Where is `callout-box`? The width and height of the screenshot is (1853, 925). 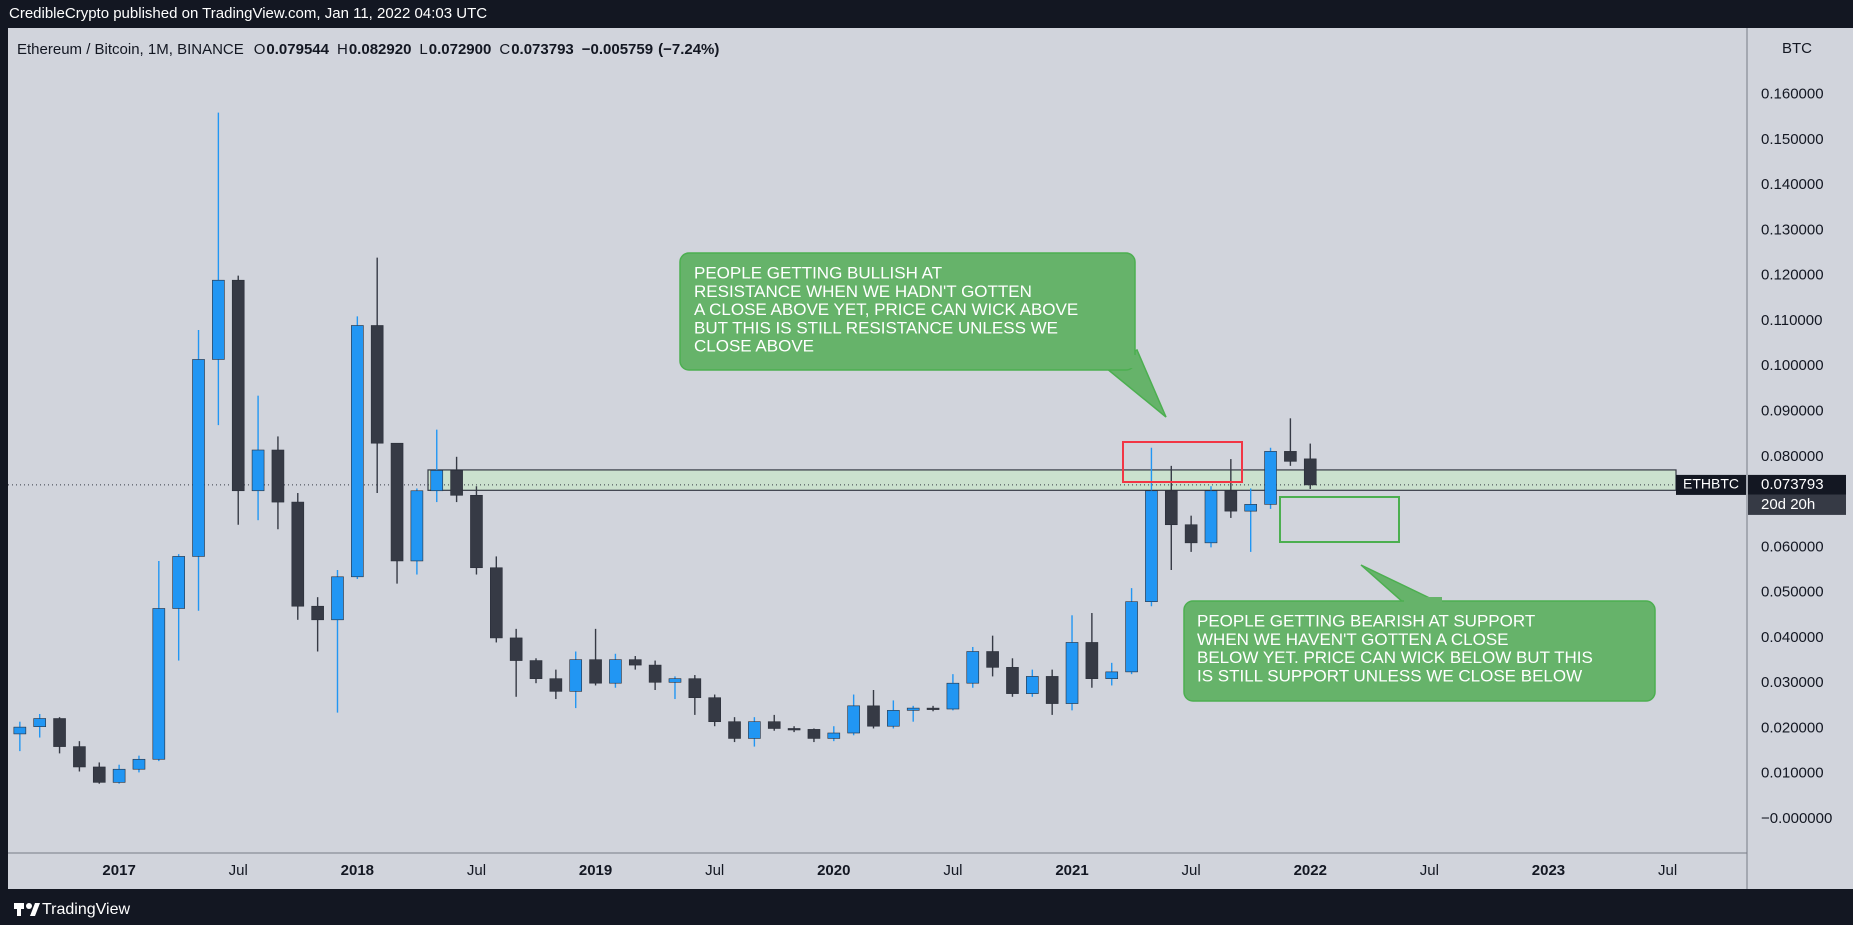 callout-box is located at coordinates (907, 311).